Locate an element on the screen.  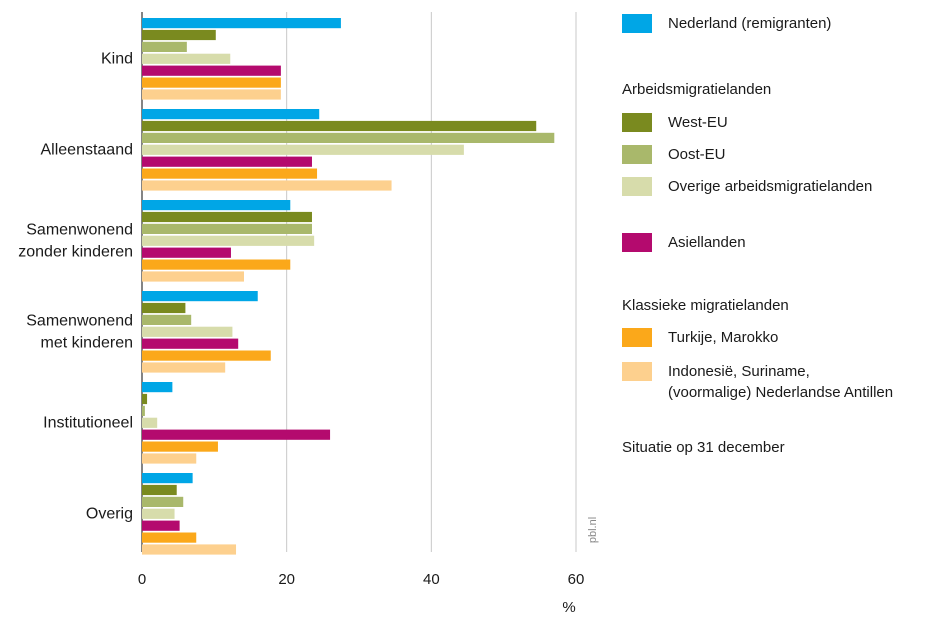
category-label: Institutioneel is located at coordinates (88, 423).